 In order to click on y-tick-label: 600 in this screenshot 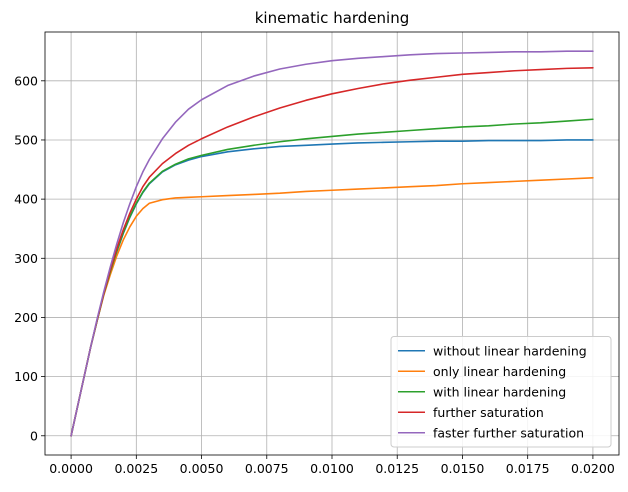, I will do `click(26, 80)`.